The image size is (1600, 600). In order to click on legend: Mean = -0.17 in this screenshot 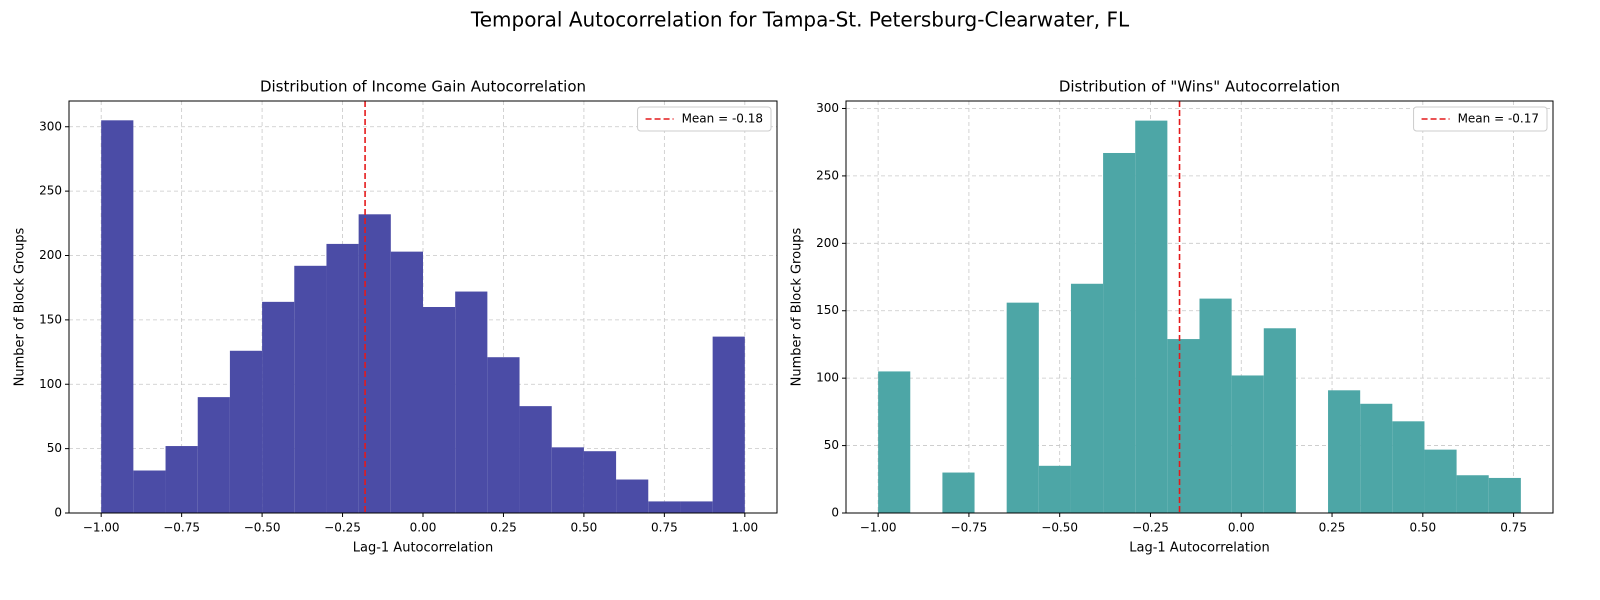, I will do `click(1480, 119)`.